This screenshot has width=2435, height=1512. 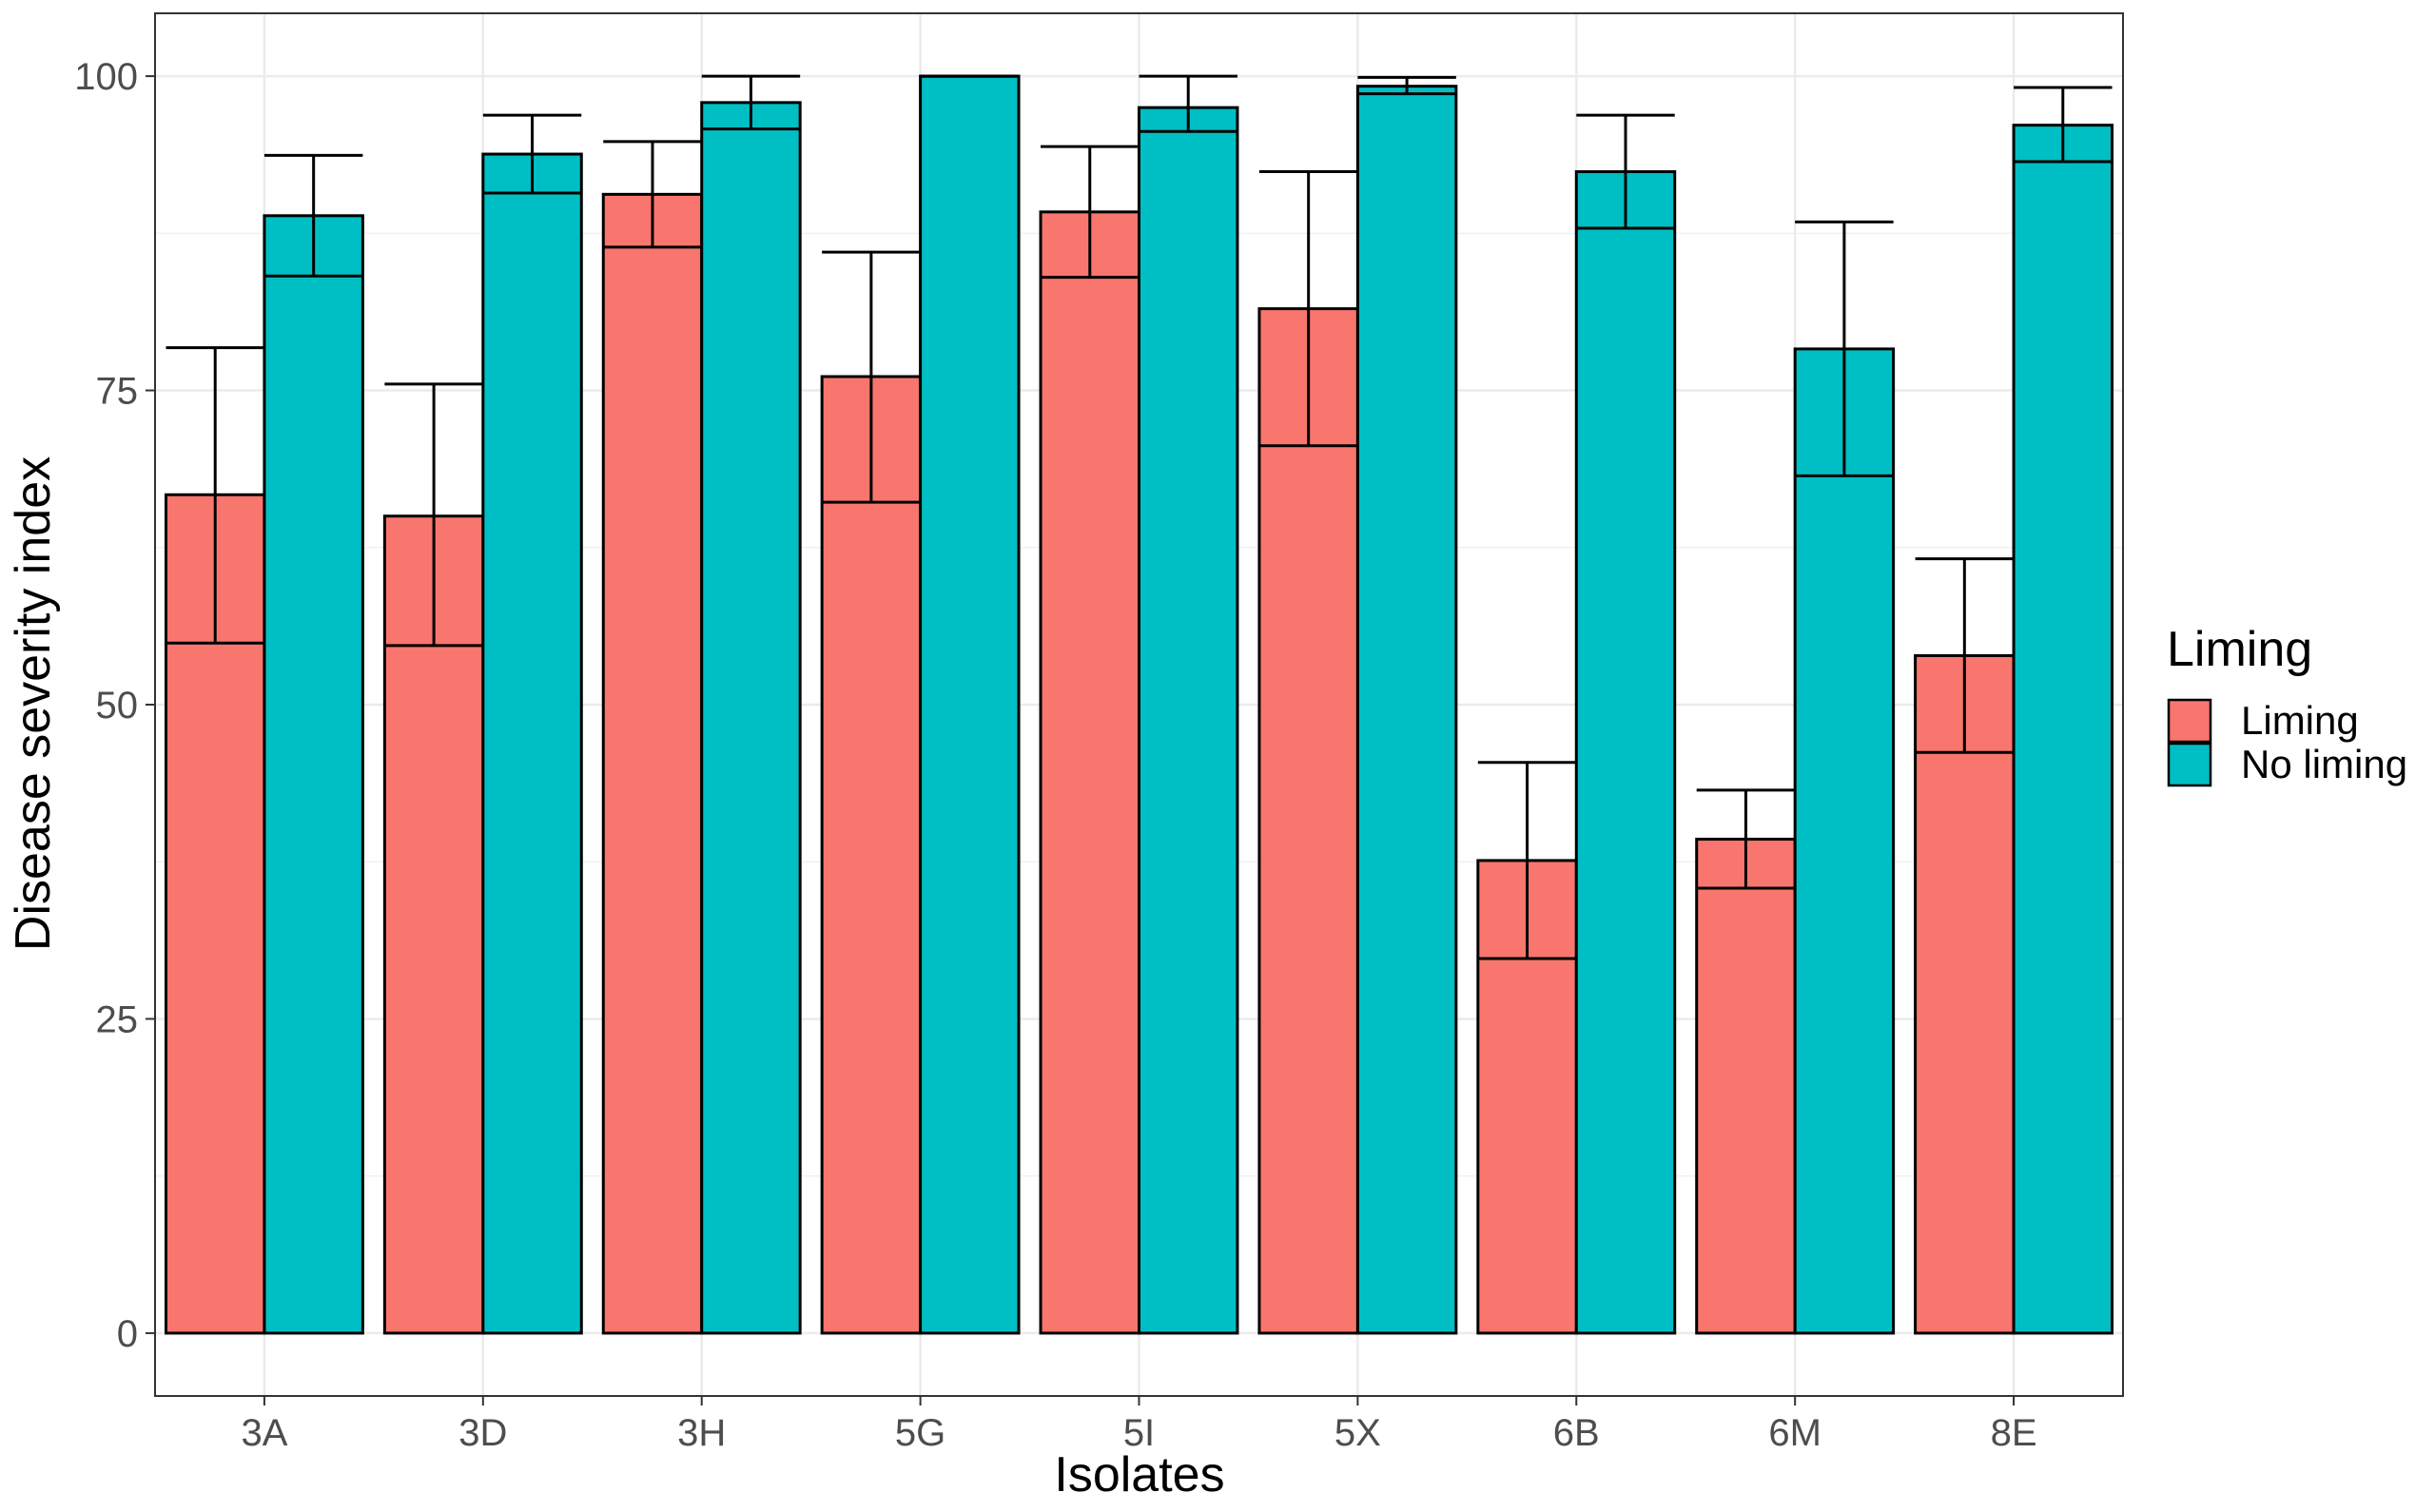 I want to click on x-axis: 3A 3D 3H 5G 5I 5X 6B 6M 8E, so click(x=1139, y=1425).